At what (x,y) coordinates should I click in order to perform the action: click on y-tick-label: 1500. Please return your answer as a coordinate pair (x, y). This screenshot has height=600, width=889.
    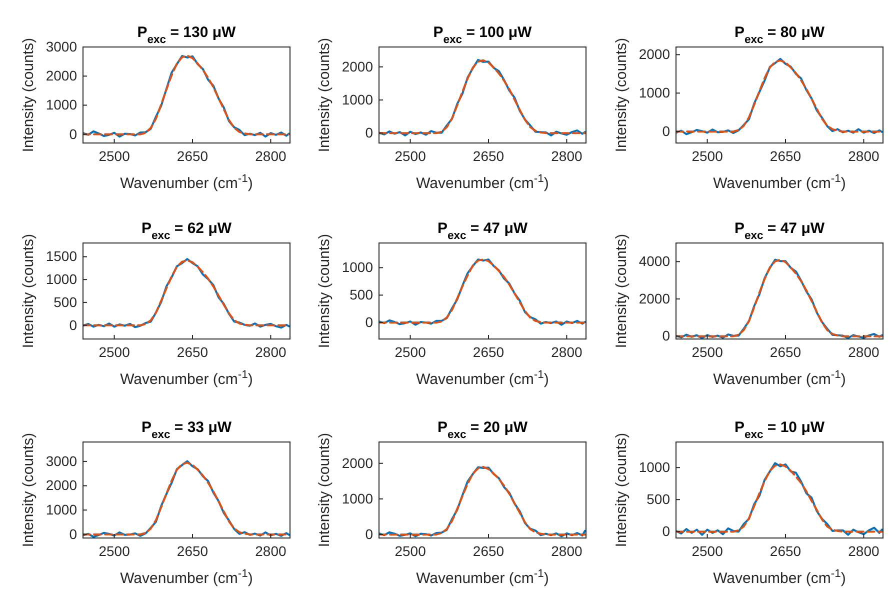
    Looking at the image, I should click on (62, 256).